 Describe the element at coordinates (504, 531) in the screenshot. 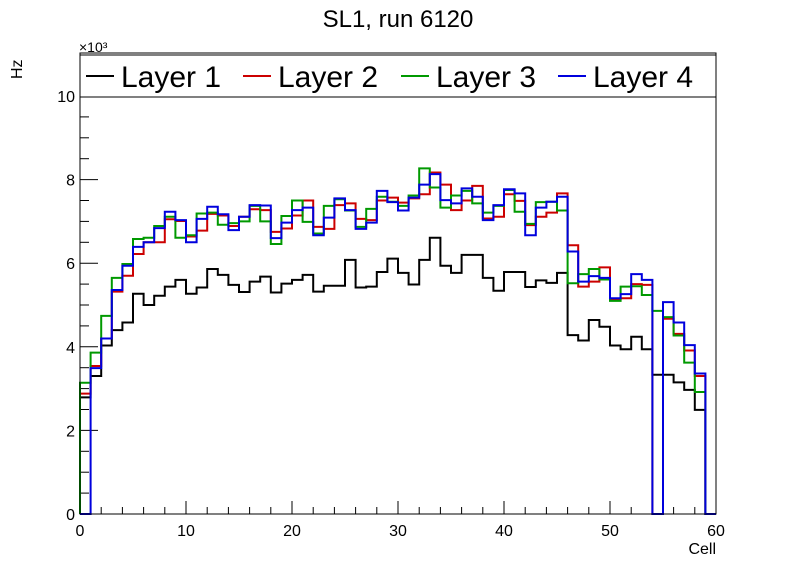

I see `x-tick-label: 40` at that location.